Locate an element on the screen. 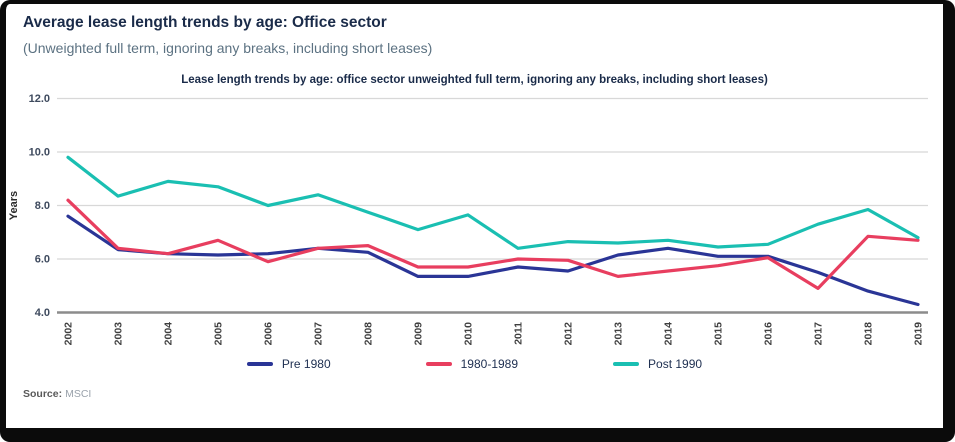 This screenshot has width=955, height=442. svg-text: 2003 is located at coordinates (119, 334).